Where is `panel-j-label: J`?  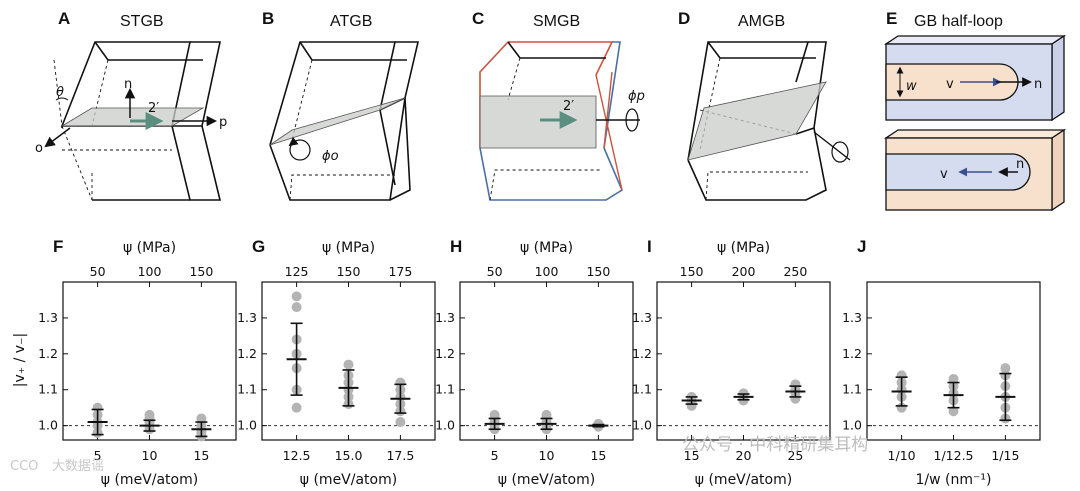 panel-j-label: J is located at coordinates (861, 246).